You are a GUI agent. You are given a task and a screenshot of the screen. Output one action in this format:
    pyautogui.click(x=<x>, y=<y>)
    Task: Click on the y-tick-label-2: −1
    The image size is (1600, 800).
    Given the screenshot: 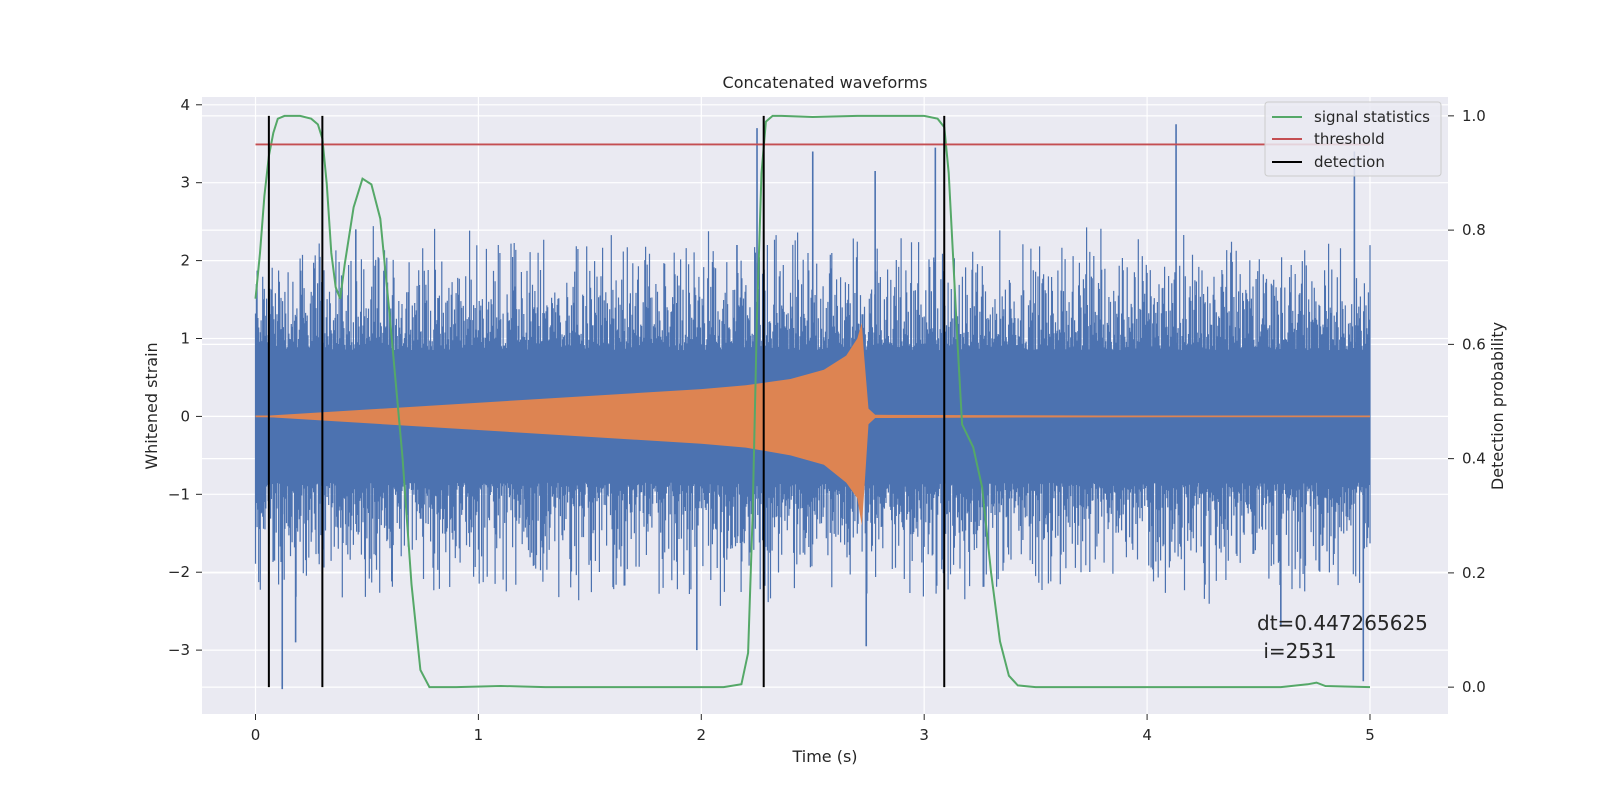 What is the action you would take?
    pyautogui.click(x=179, y=494)
    